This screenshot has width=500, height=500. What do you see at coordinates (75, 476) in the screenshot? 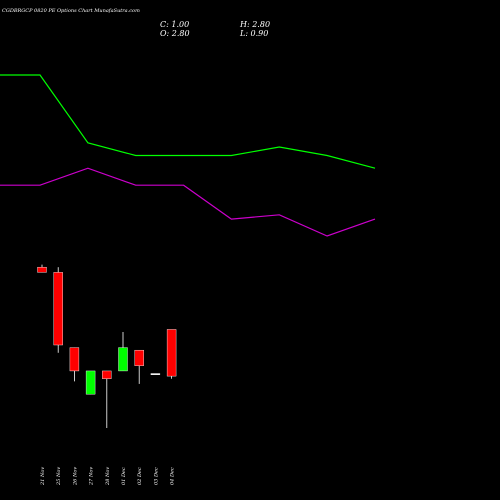
I see `x-tick-label: 26 Nov` at bounding box center [75, 476].